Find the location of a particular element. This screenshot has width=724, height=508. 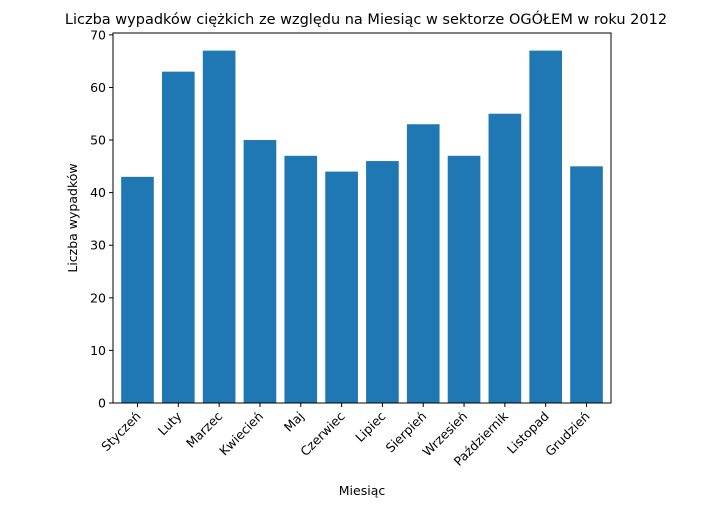

x-tick-label: Grudzień is located at coordinates (567, 434).